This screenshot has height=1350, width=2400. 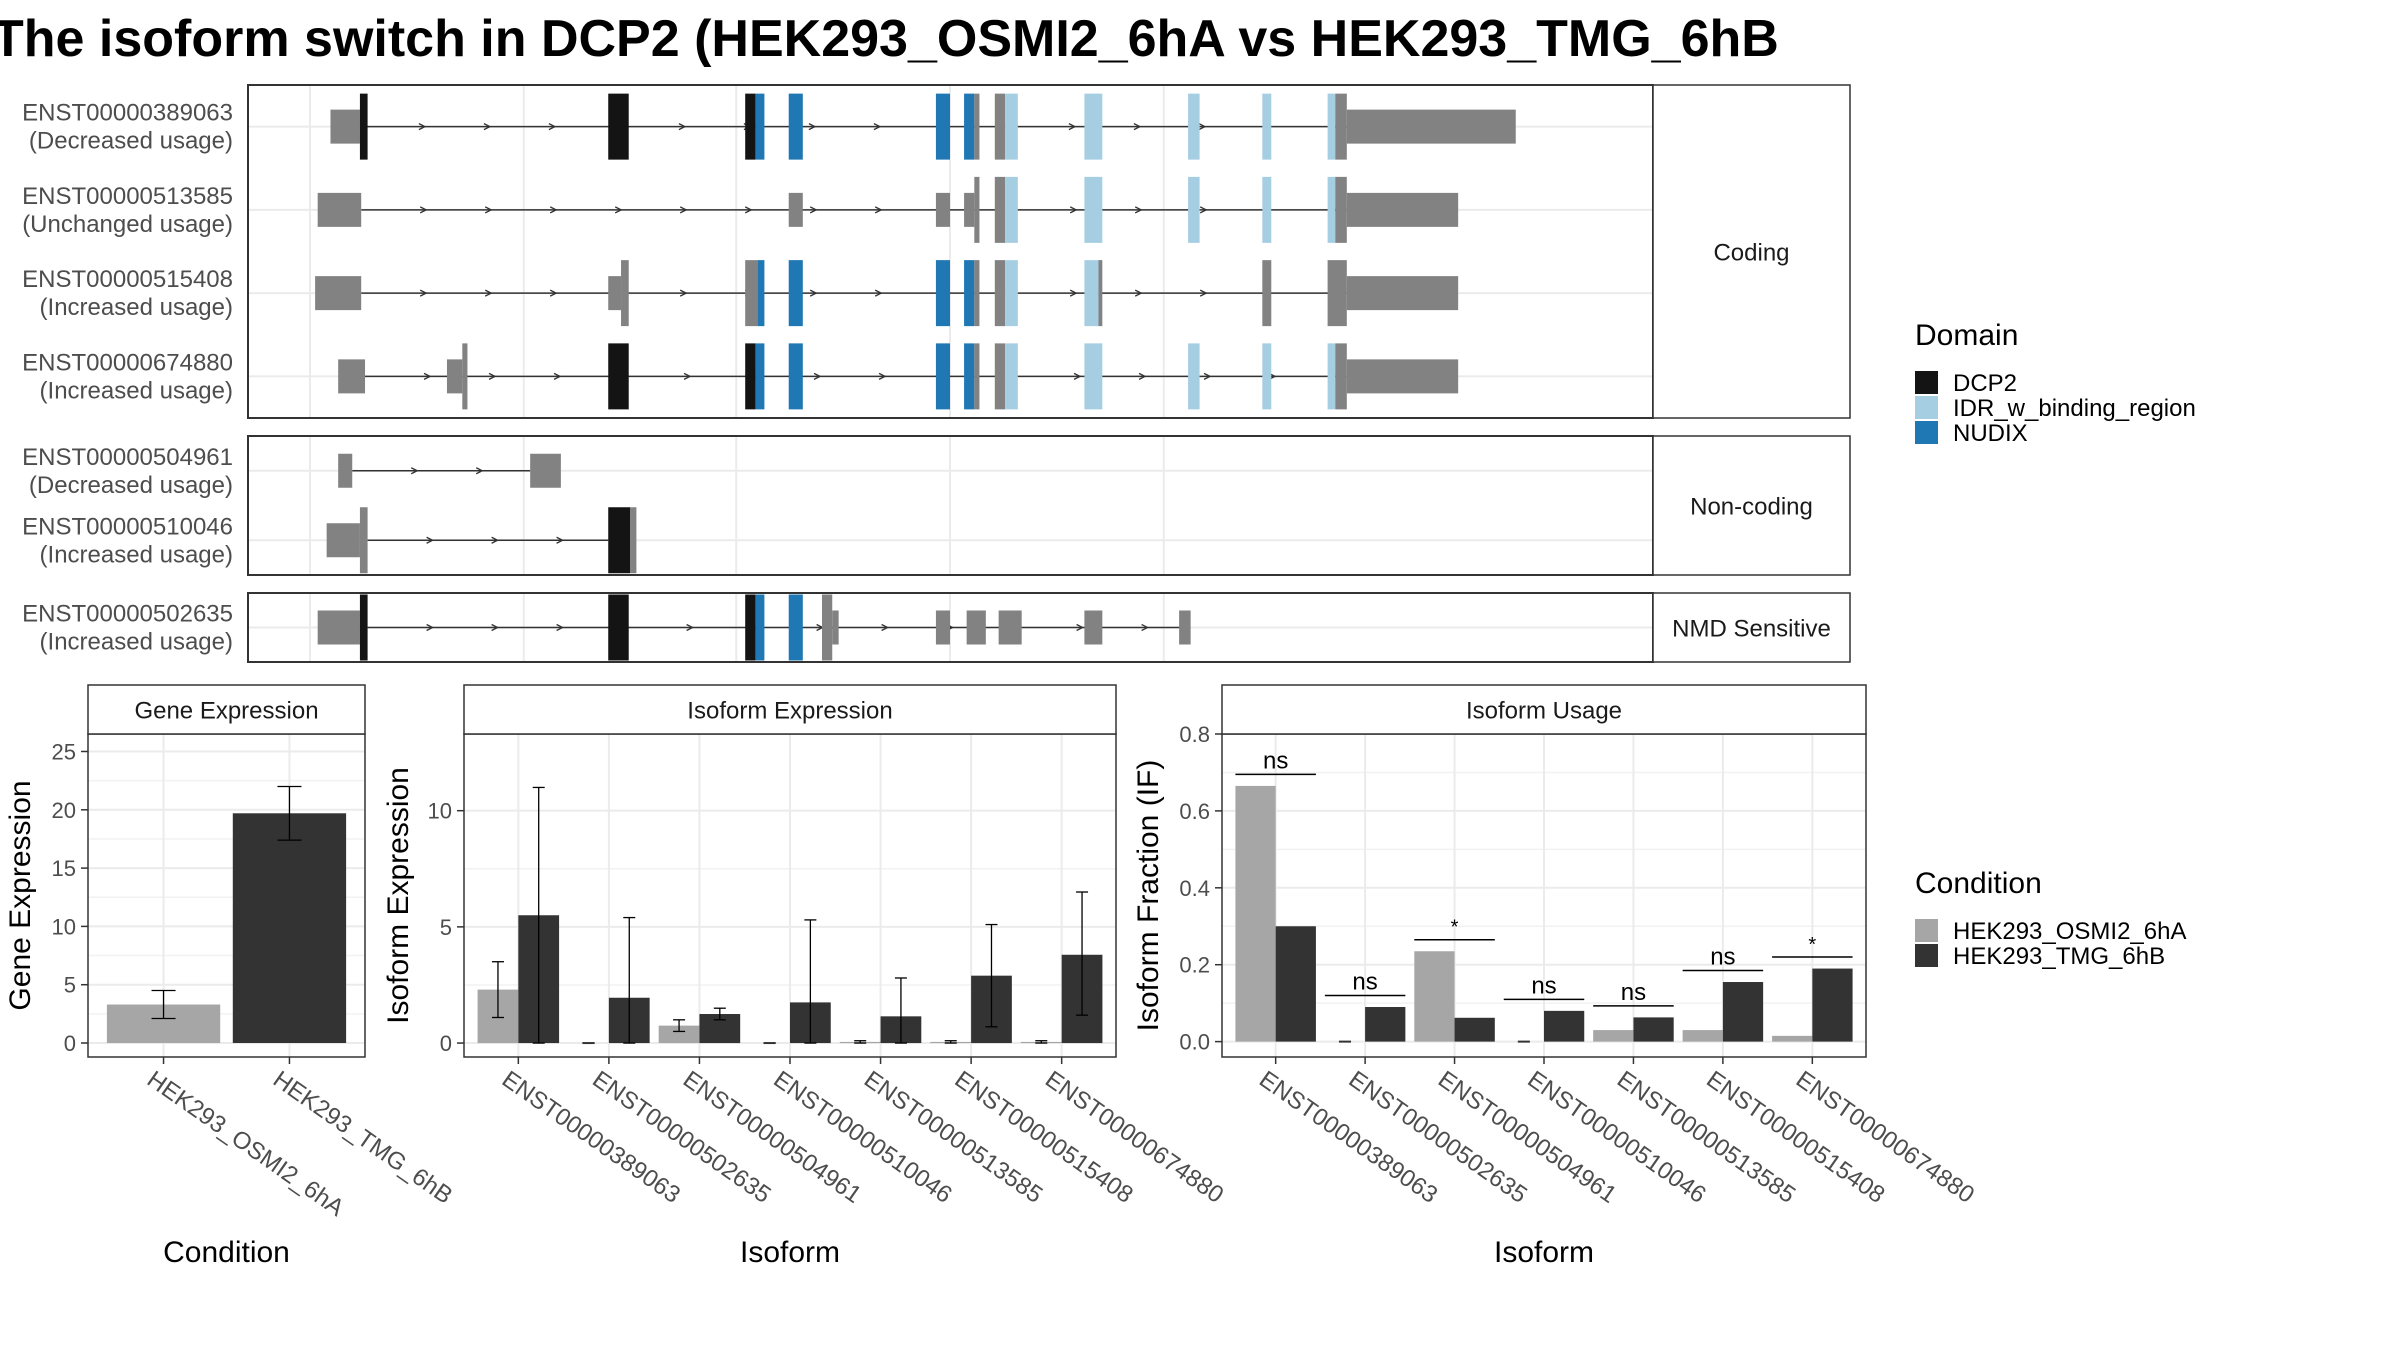 I want to click on transcript-usage: (Decreased usage), so click(x=131, y=485).